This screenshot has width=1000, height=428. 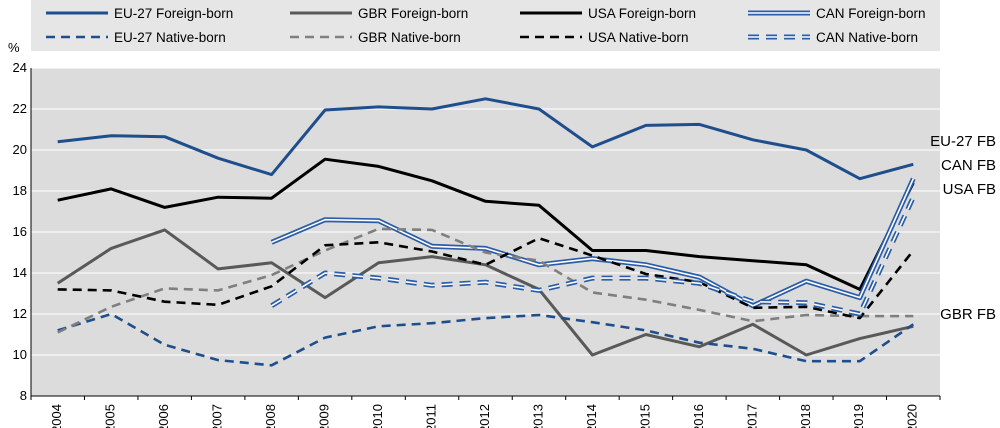 I want to click on y-tick-label: 24, so click(x=20, y=67).